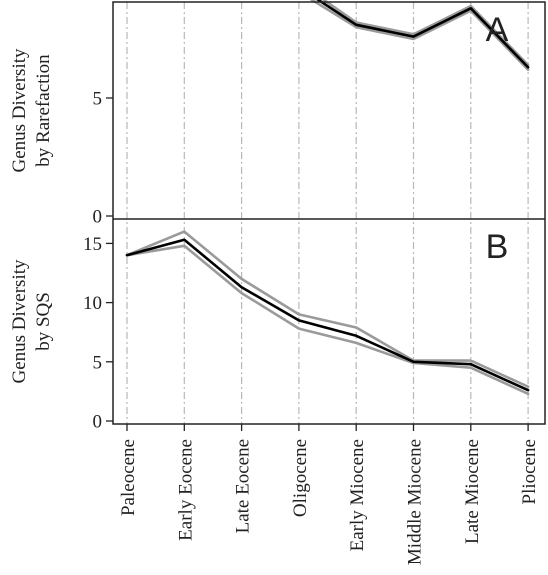  What do you see at coordinates (423, 34) in the screenshot?
I see `series-line-panel-A-mean` at bounding box center [423, 34].